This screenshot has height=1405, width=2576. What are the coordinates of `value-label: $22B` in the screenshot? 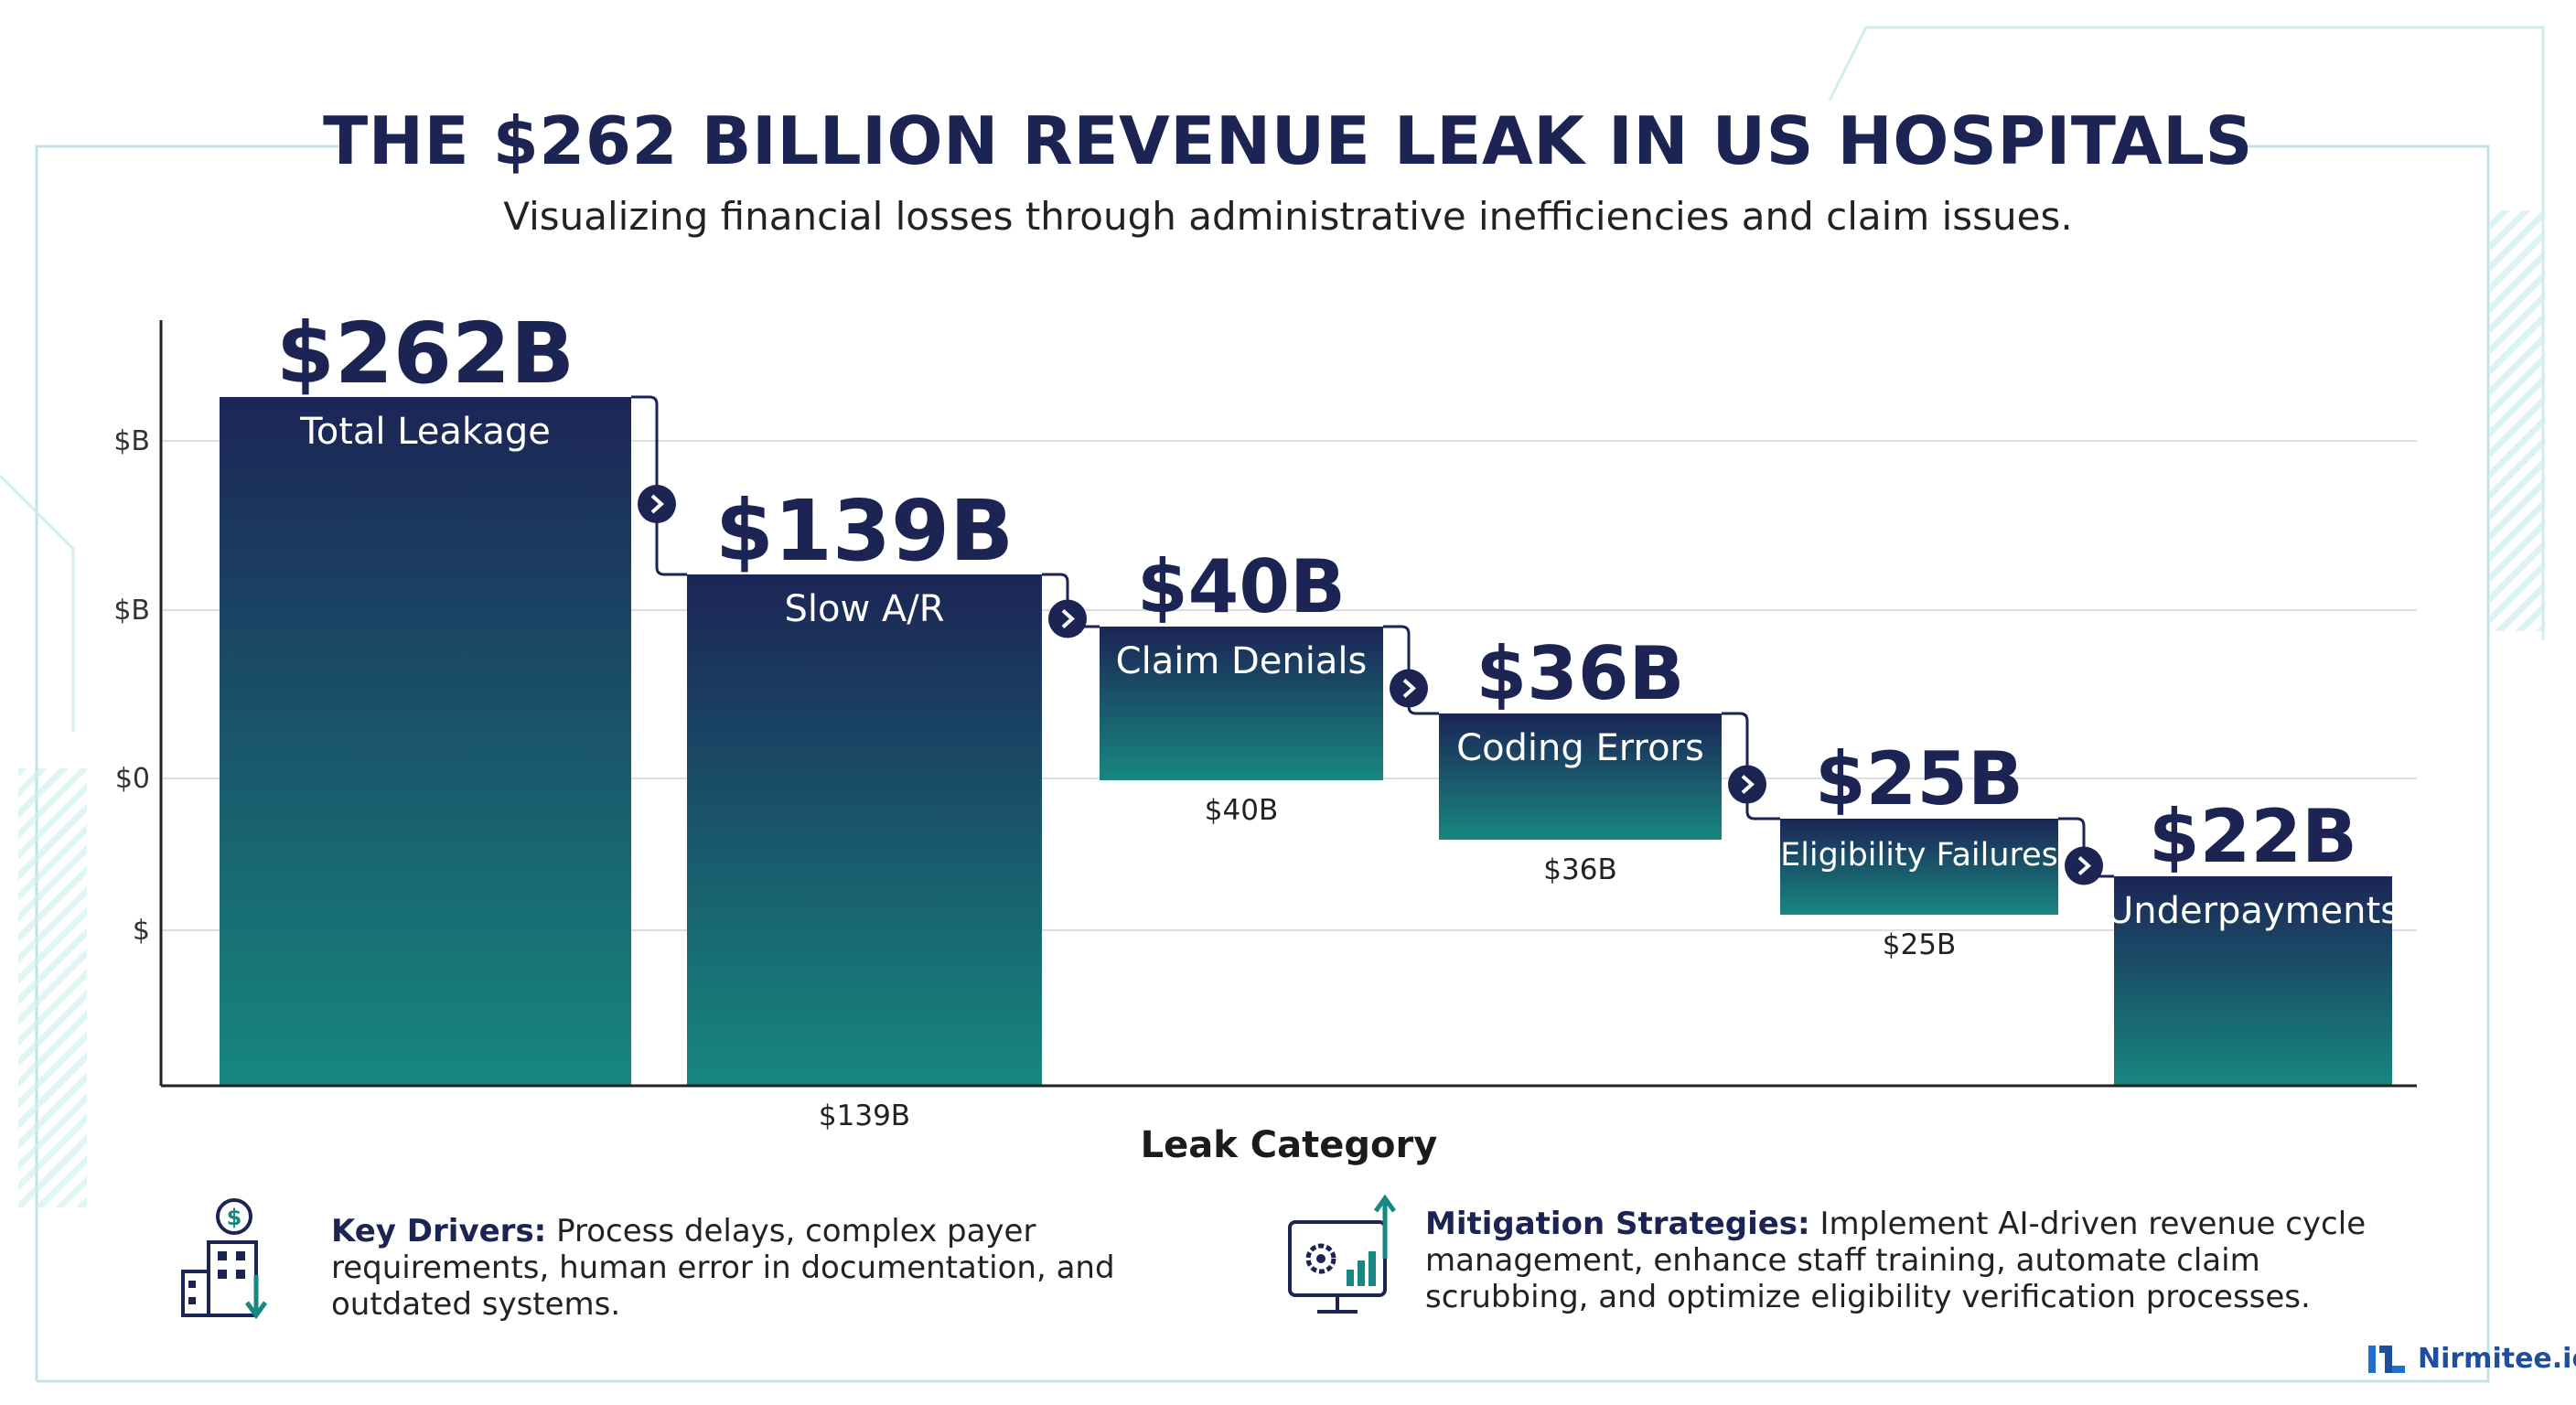 It's located at (2253, 836).